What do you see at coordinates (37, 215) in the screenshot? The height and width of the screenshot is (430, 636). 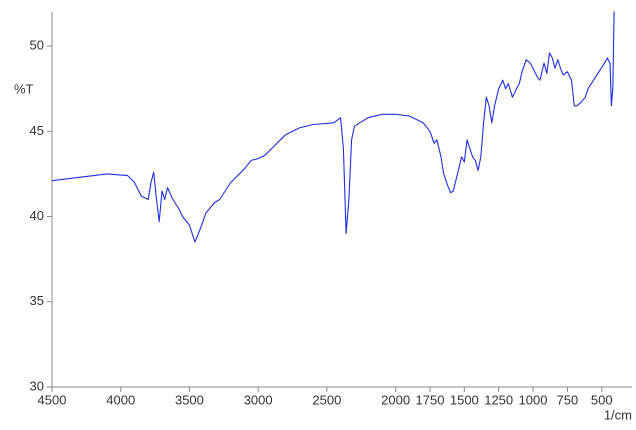 I see `y-tick-label: 40` at bounding box center [37, 215].